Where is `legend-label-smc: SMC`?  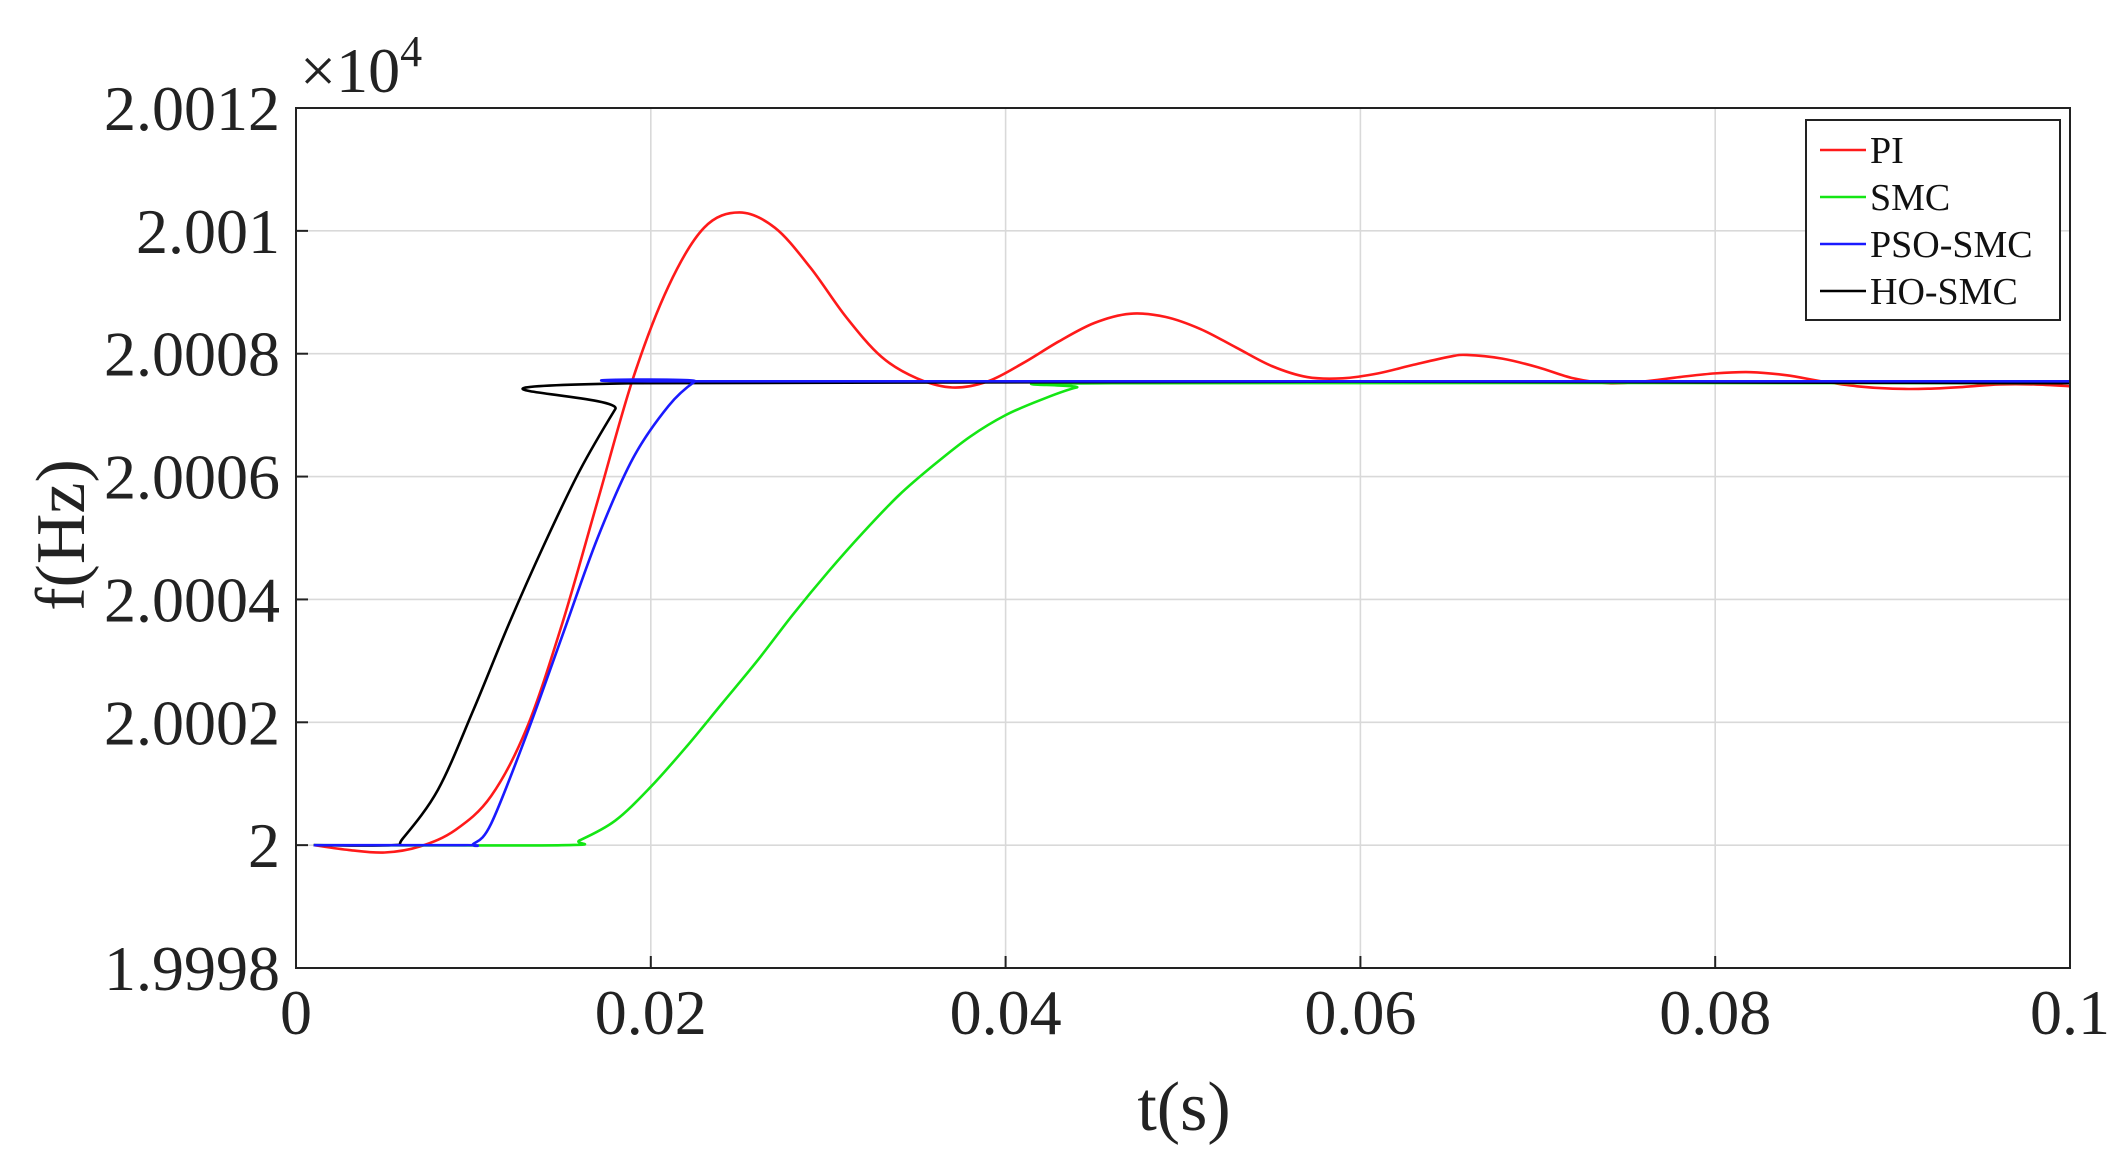
legend-label-smc: SMC is located at coordinates (1910, 198).